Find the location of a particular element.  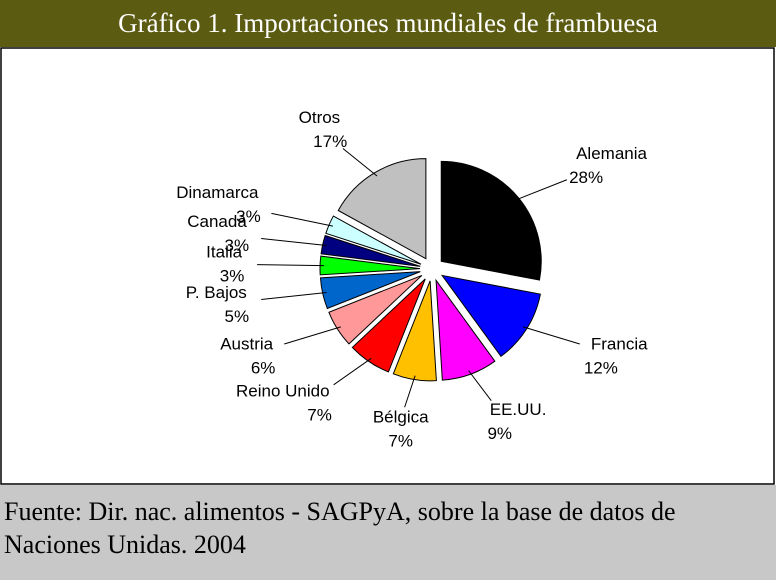

slice-label: Otros is located at coordinates (320, 117).